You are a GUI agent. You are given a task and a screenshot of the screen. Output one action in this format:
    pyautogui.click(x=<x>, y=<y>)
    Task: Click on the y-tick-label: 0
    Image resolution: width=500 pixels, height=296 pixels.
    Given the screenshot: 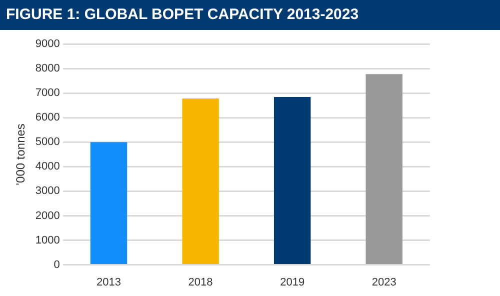 What is the action you would take?
    pyautogui.click(x=57, y=264)
    